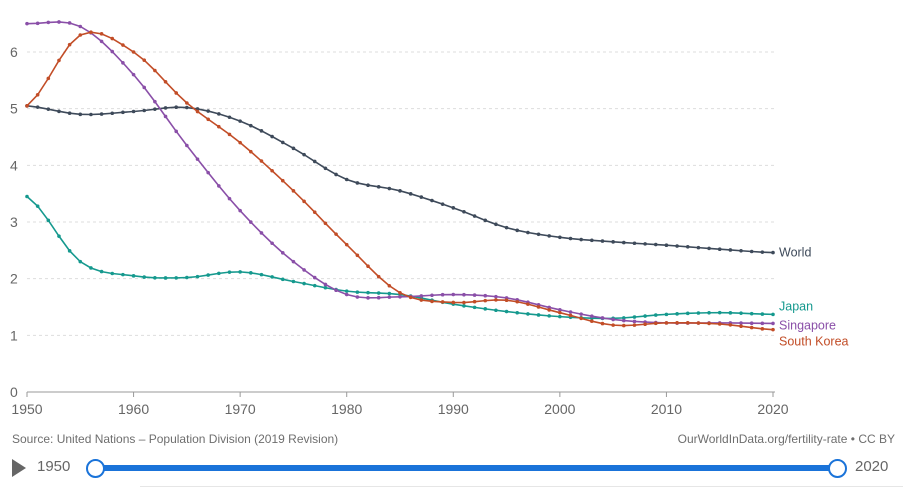 This screenshot has height=488, width=903. Describe the element at coordinates (14, 335) in the screenshot. I see `y-tick-label: 1` at that location.